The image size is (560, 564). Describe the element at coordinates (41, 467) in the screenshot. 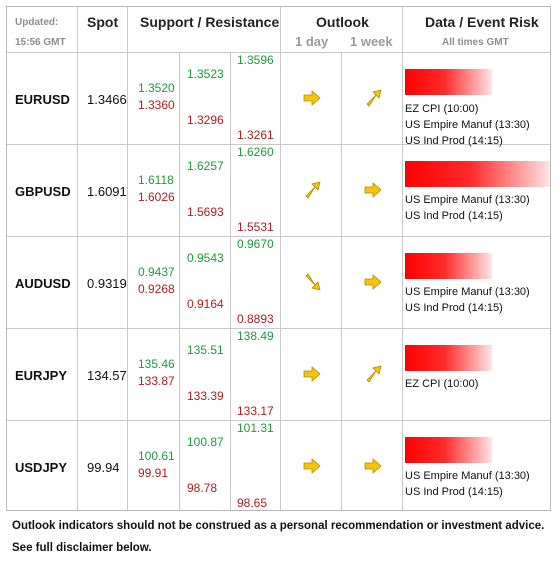

I see `pair-name: USDJPY` at that location.